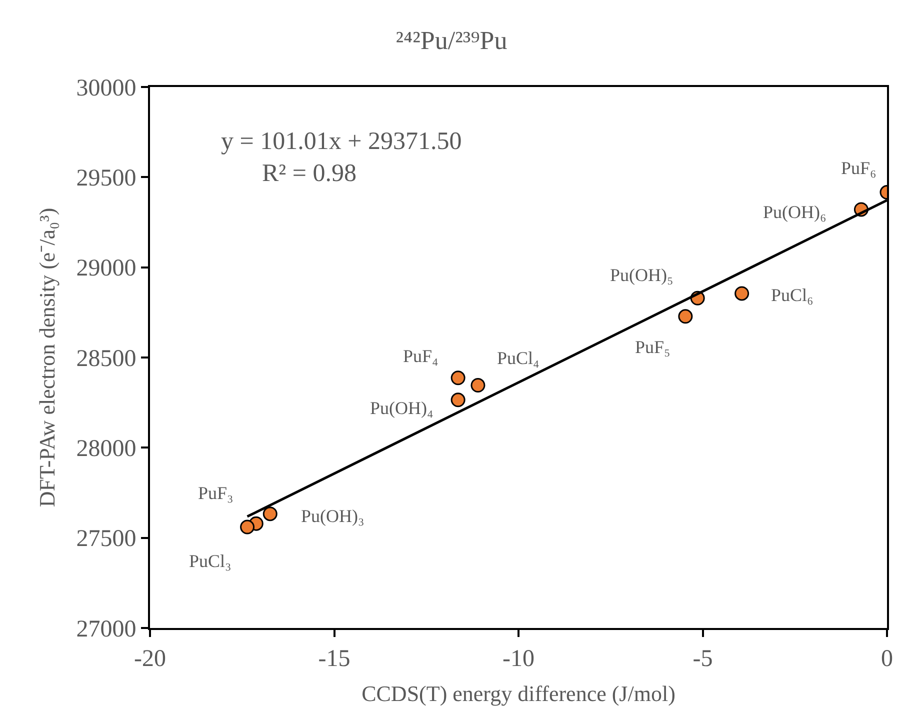  Describe the element at coordinates (794, 212) in the screenshot. I see `annotation: Pu(OH)₆` at that location.